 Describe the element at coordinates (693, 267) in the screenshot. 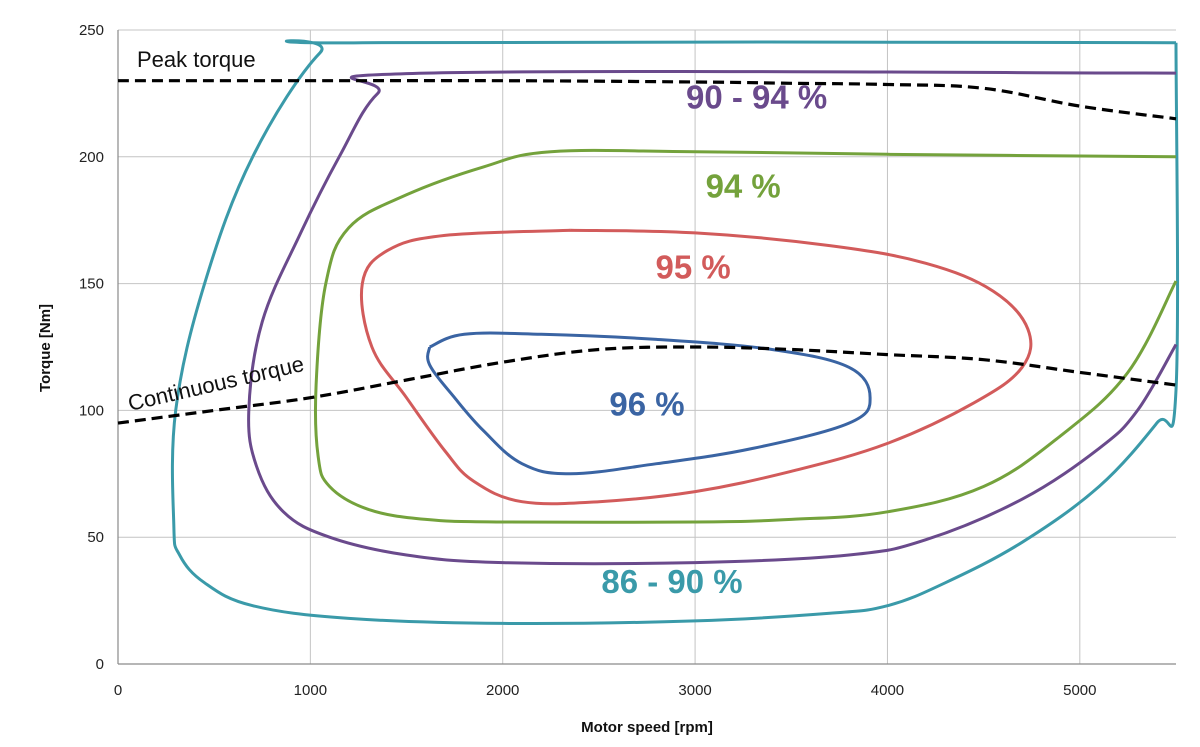

I see `contour-label-95: 95 %` at that location.